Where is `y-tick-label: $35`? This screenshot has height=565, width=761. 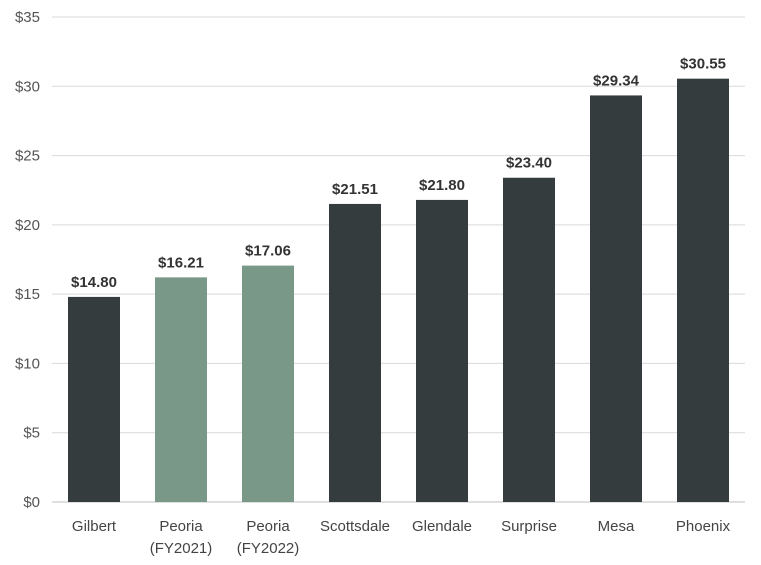
y-tick-label: $35 is located at coordinates (27, 17).